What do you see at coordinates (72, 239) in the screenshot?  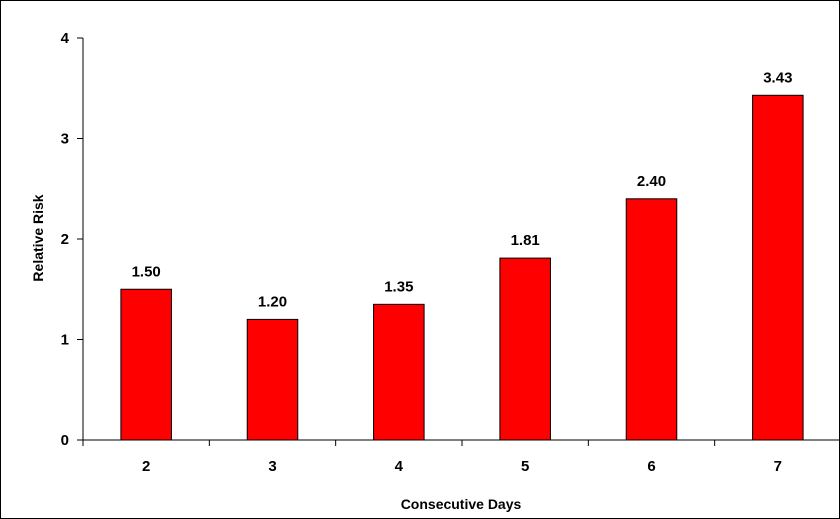 I see `y-axis: 0 1 2 3 4` at bounding box center [72, 239].